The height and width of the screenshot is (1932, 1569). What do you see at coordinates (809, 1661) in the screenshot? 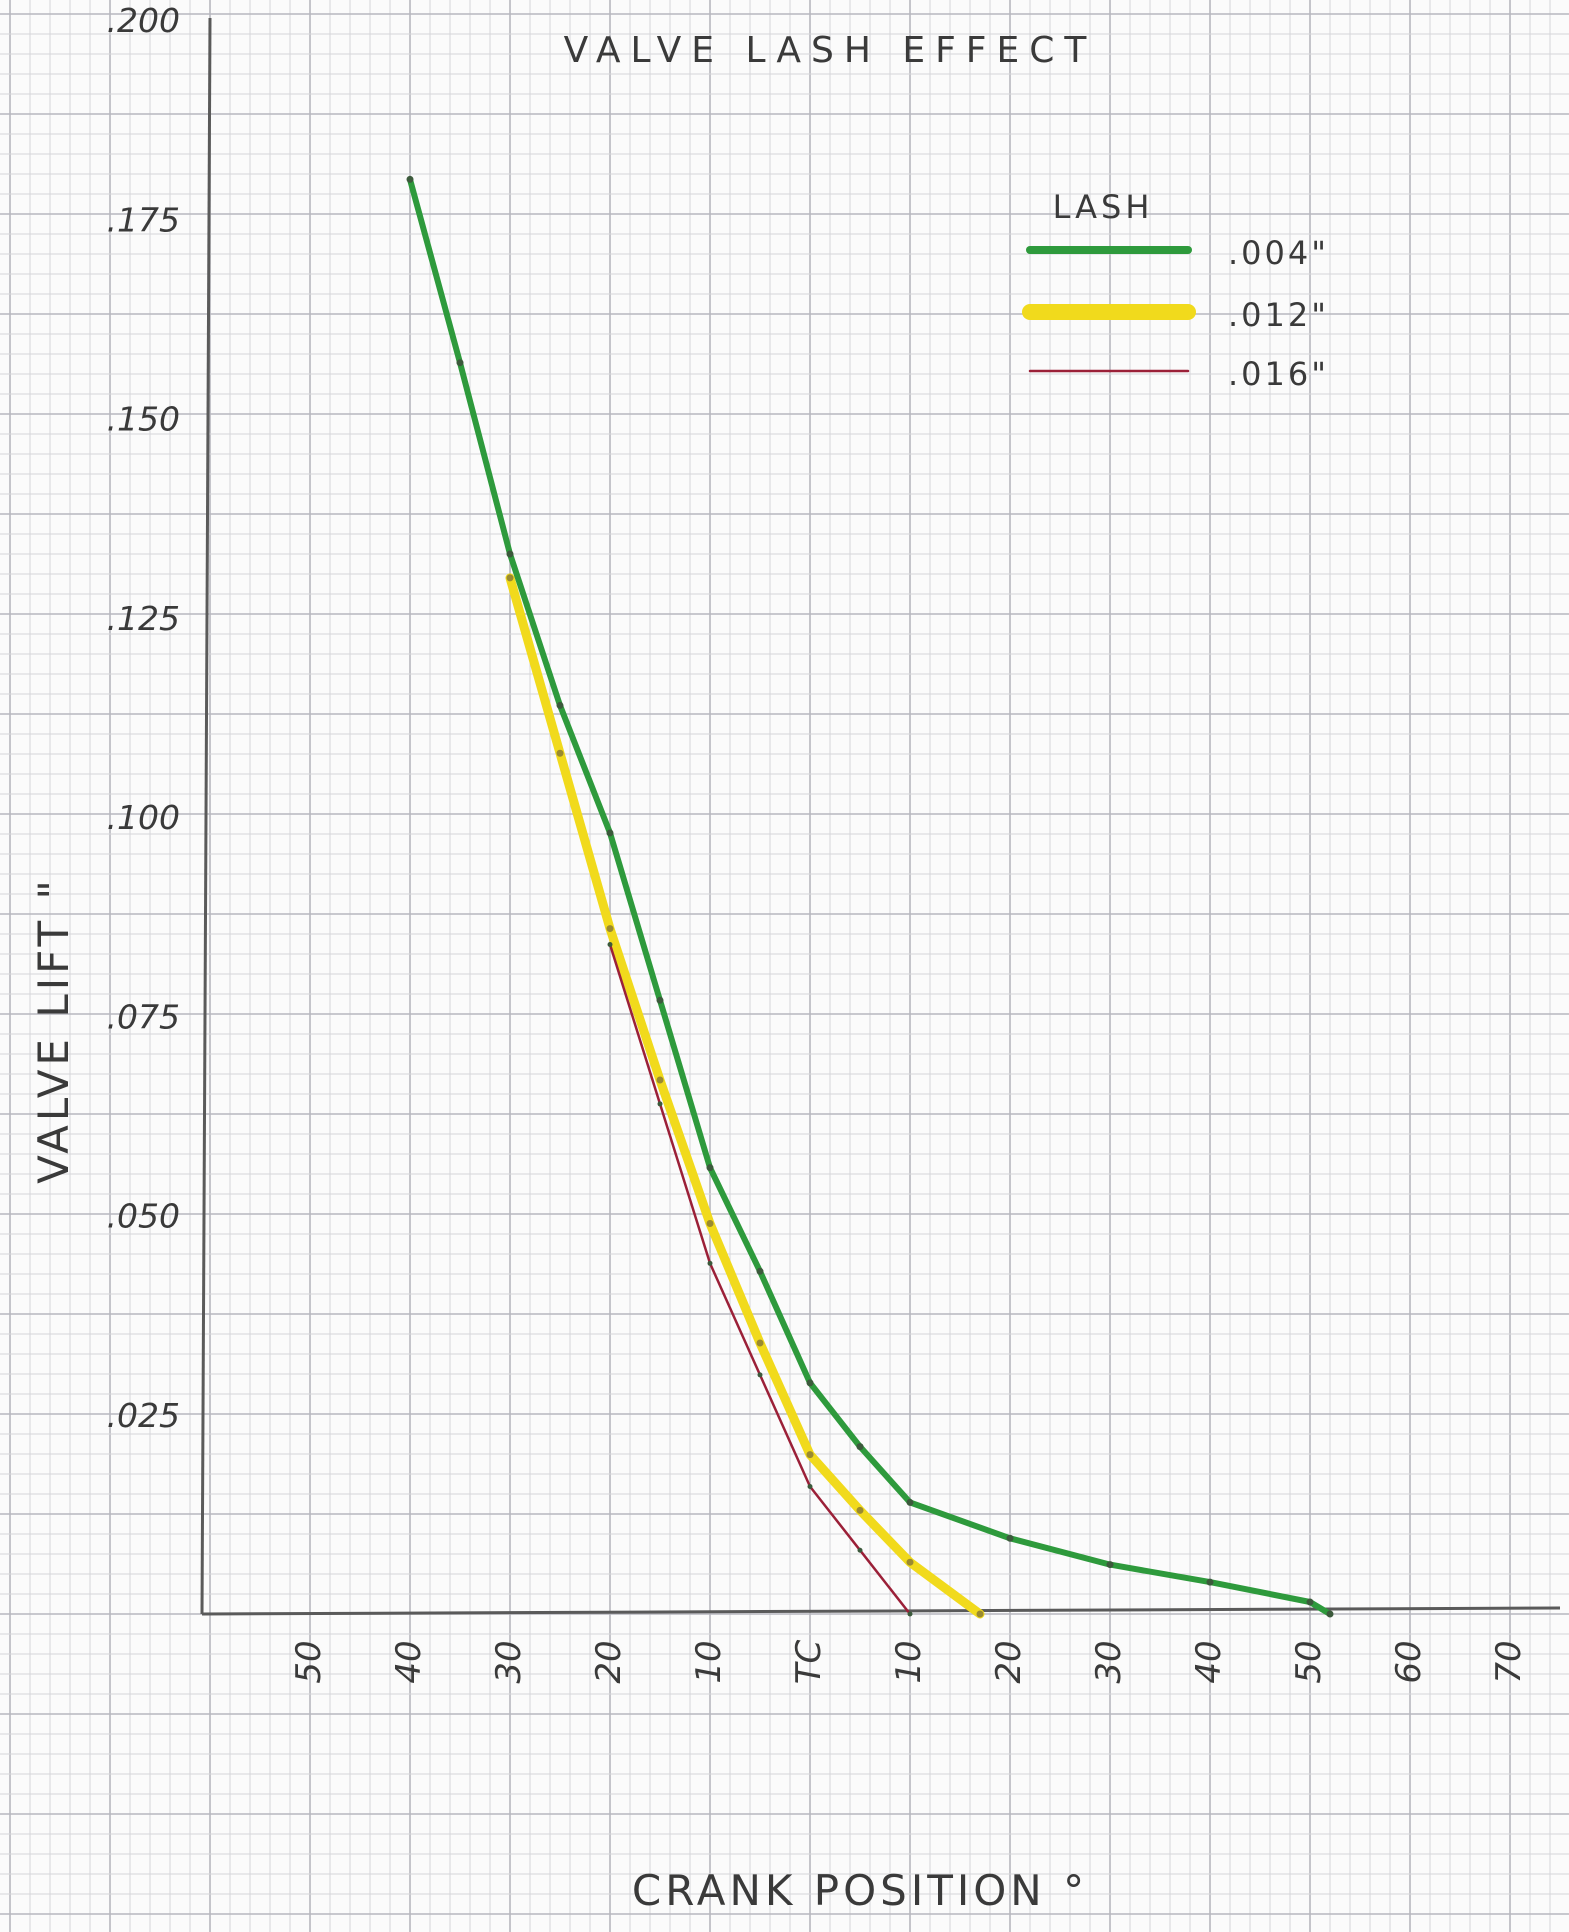
I see `x-tick-label: TC` at bounding box center [809, 1661].